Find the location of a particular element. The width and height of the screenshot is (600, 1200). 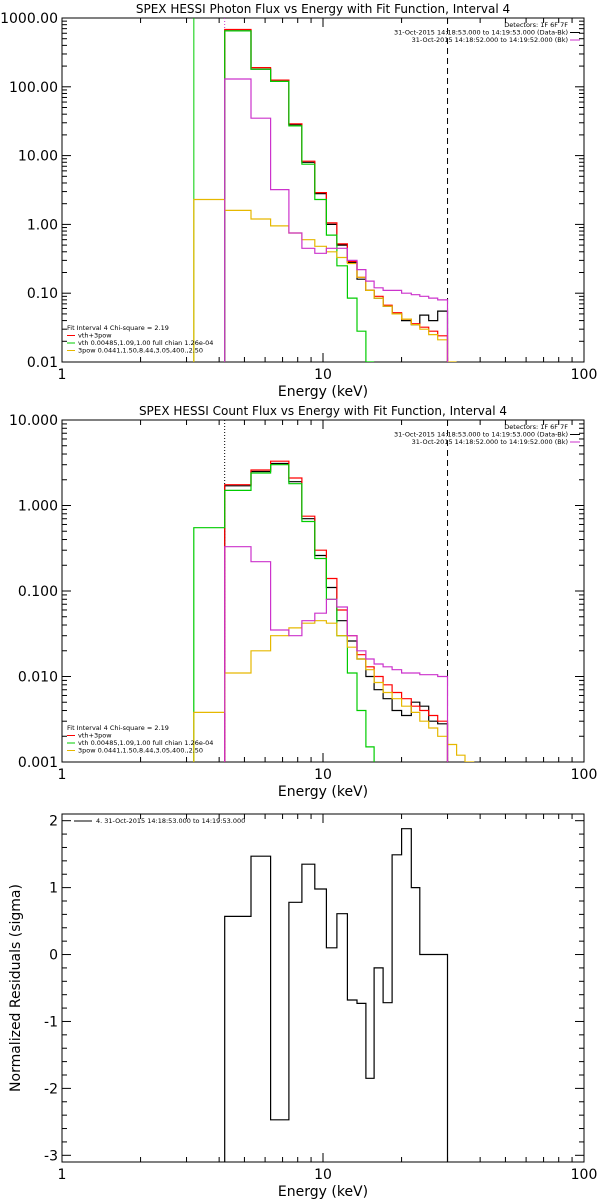

y-tick-label: 1.000 is located at coordinates (38, 507).